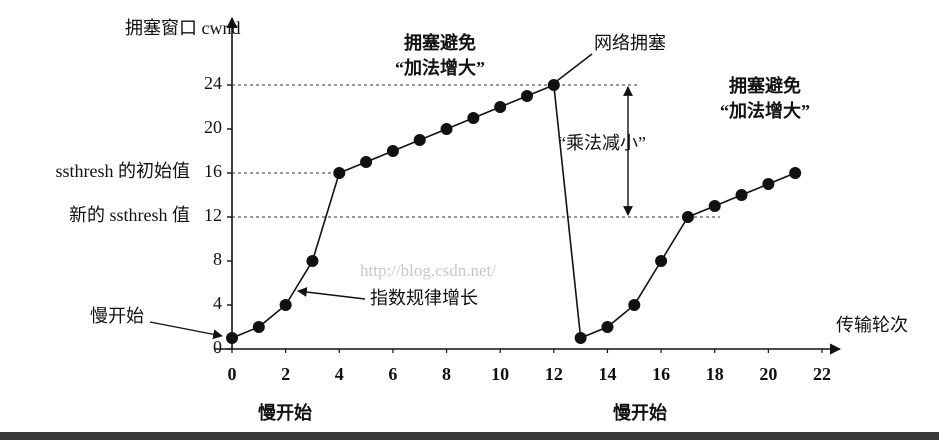  What do you see at coordinates (424, 298) in the screenshot?
I see `annotation: 指数规律增长` at bounding box center [424, 298].